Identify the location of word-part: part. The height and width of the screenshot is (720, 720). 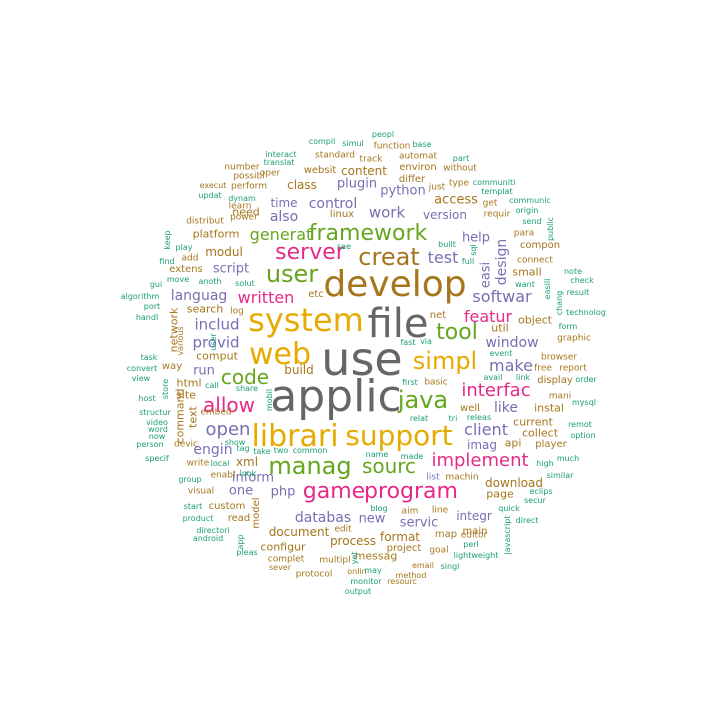
(461, 158).